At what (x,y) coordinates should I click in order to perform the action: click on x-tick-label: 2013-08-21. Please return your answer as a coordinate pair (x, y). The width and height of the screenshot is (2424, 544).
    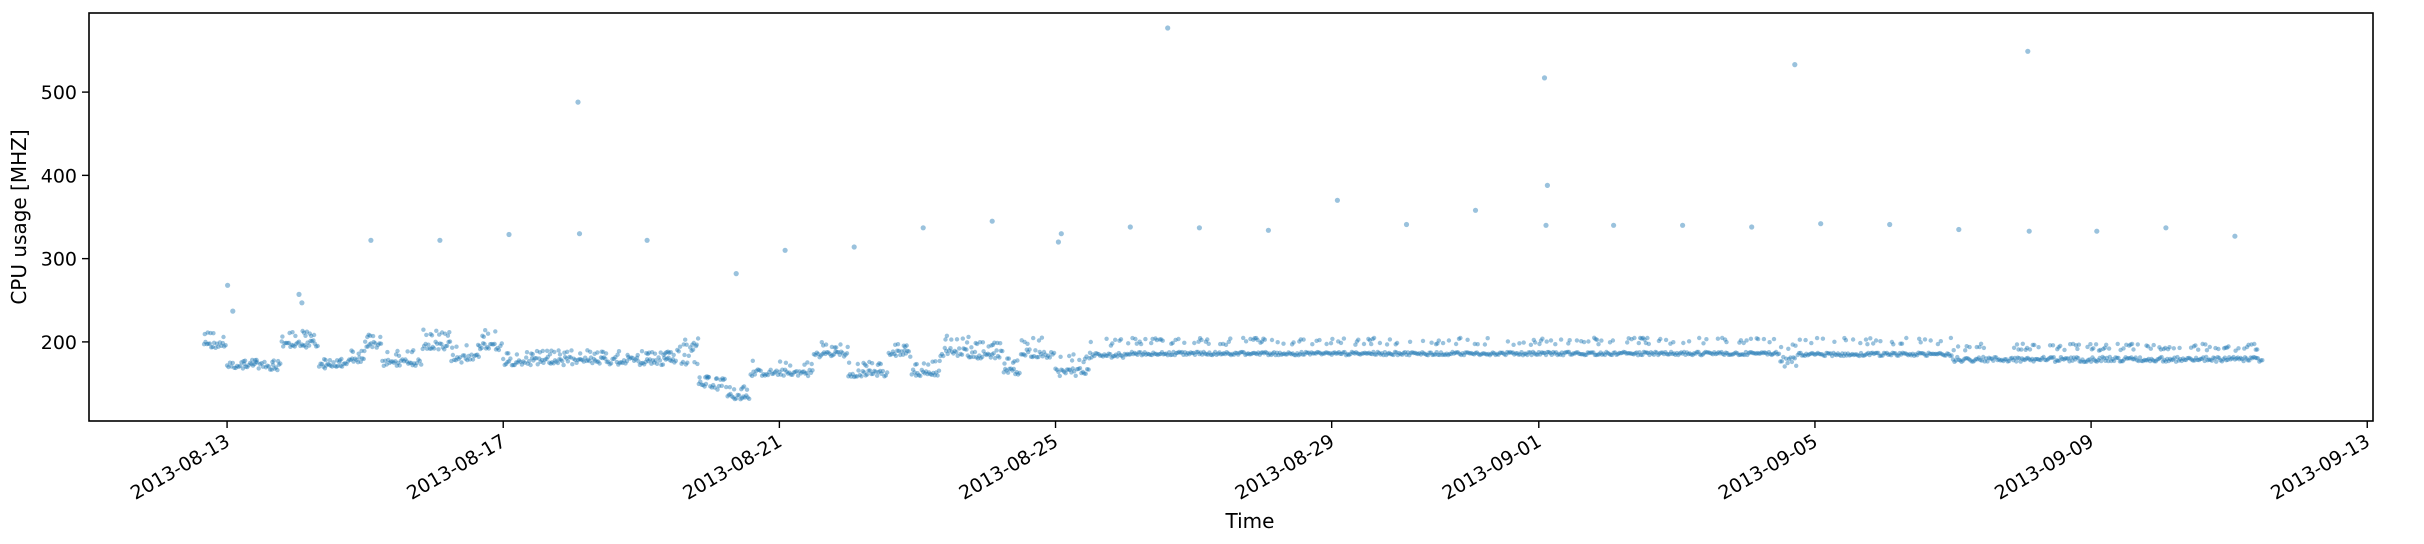
    Looking at the image, I should click on (732, 467).